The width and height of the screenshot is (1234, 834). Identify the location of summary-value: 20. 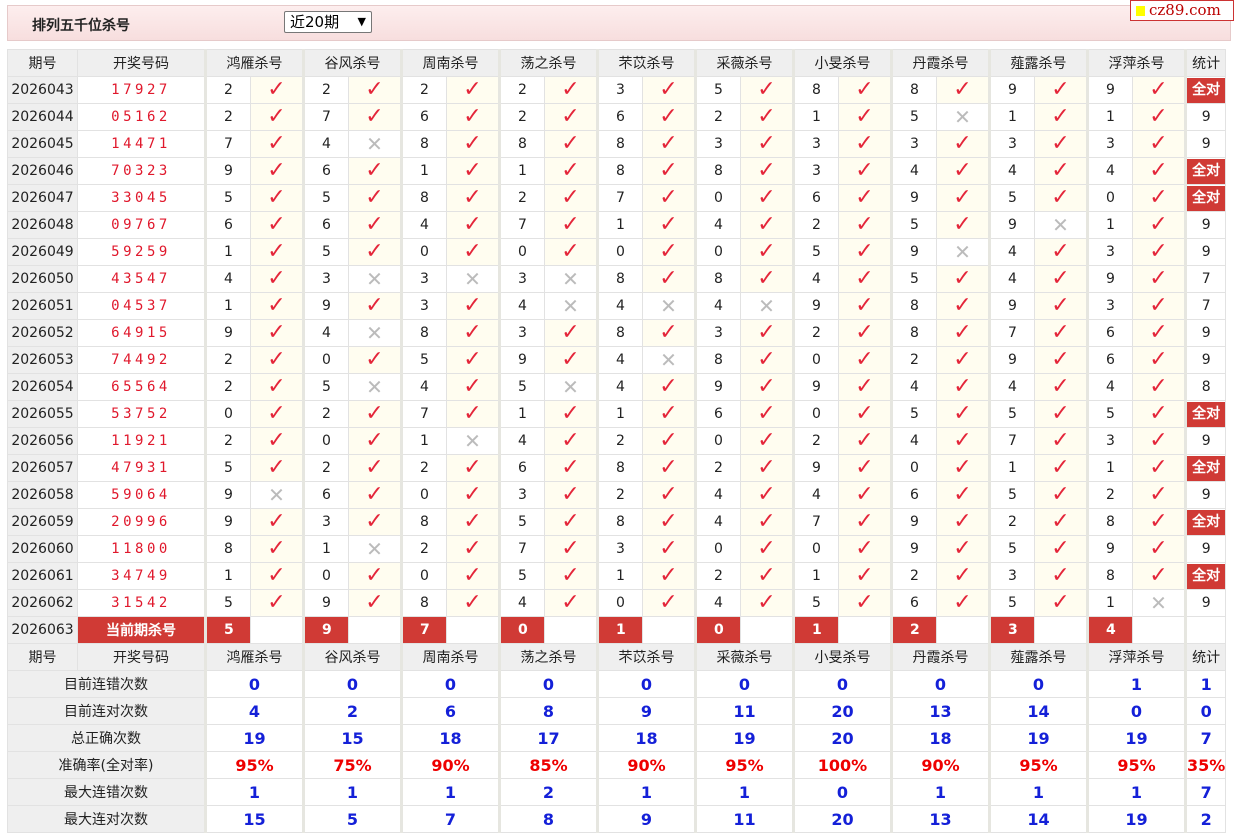
(842, 711).